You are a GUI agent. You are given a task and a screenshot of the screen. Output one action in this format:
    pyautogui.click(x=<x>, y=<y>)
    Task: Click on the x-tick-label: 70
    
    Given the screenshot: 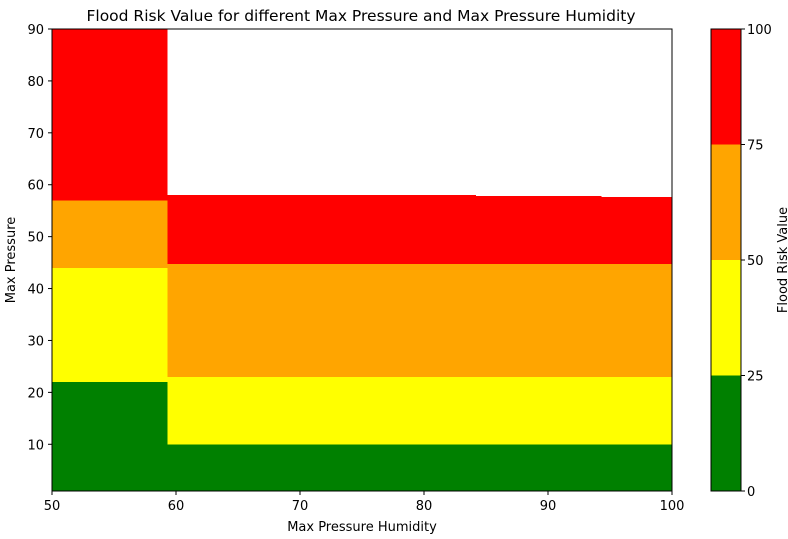 What is the action you would take?
    pyautogui.click(x=300, y=506)
    